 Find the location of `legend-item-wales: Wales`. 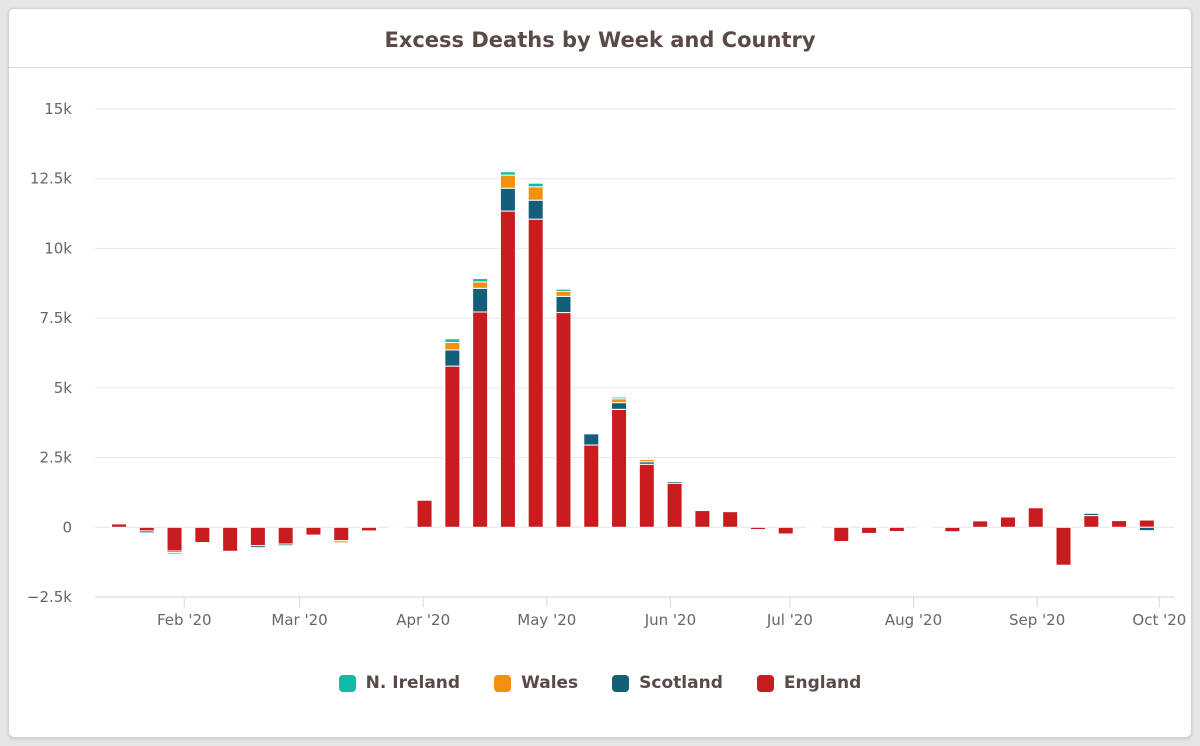

legend-item-wales: Wales is located at coordinates (536, 683).